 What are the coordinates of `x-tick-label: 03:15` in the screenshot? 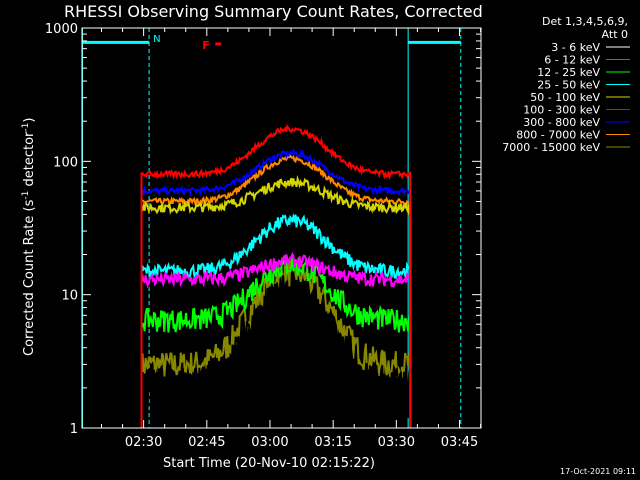 It's located at (332, 442).